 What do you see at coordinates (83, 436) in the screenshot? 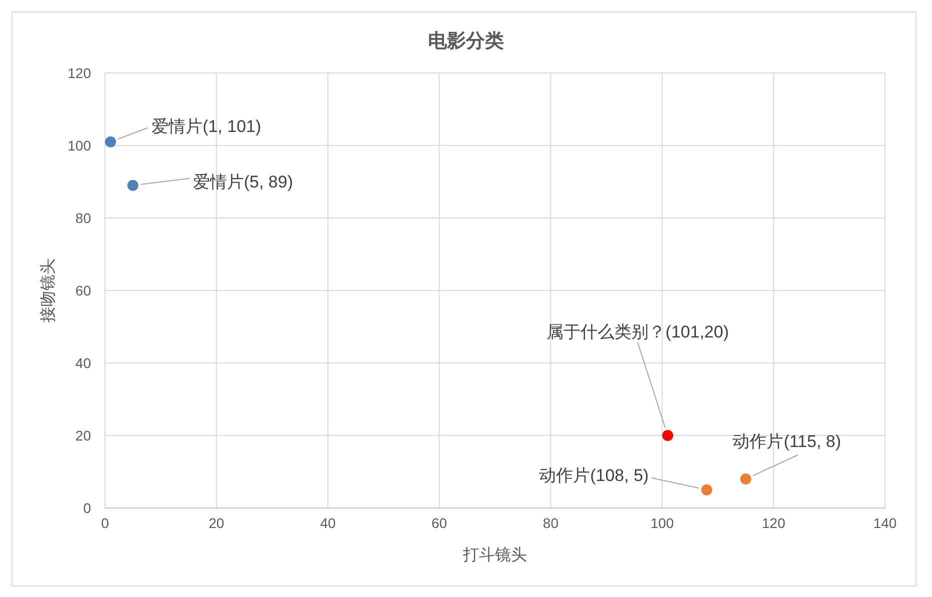
I see `y-tick-label: 20` at bounding box center [83, 436].